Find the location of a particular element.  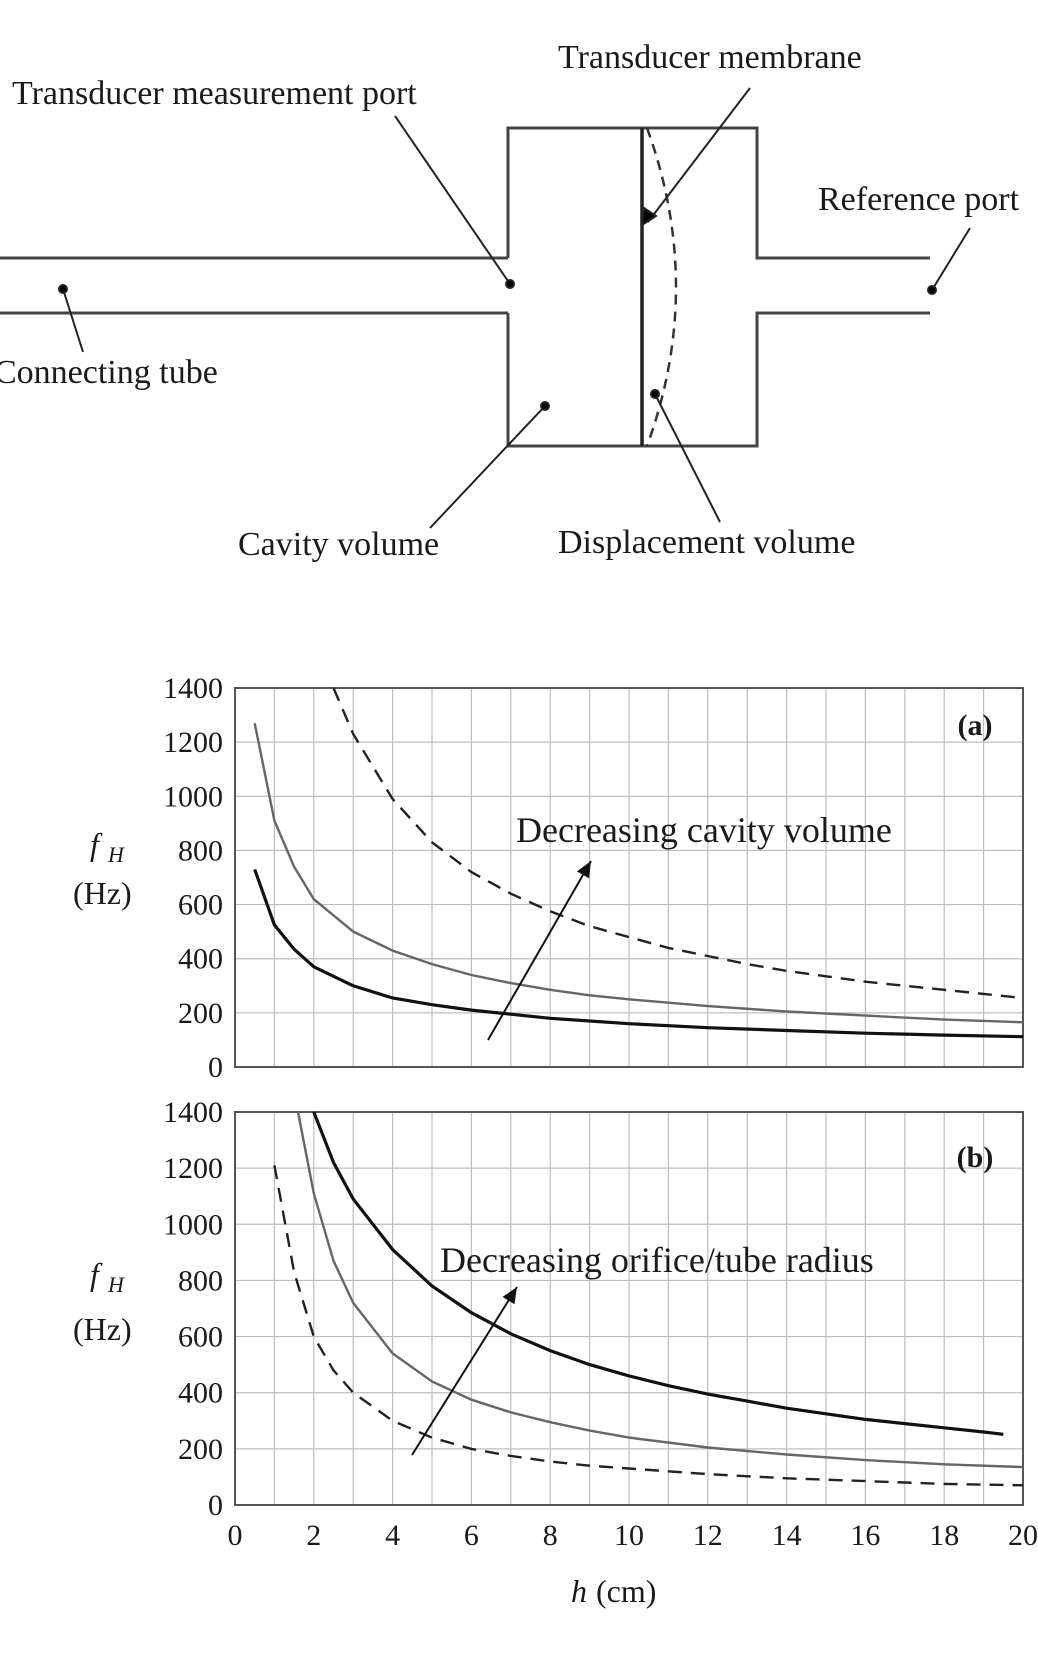

cavity-outline-bottom is located at coordinates (718, 379).